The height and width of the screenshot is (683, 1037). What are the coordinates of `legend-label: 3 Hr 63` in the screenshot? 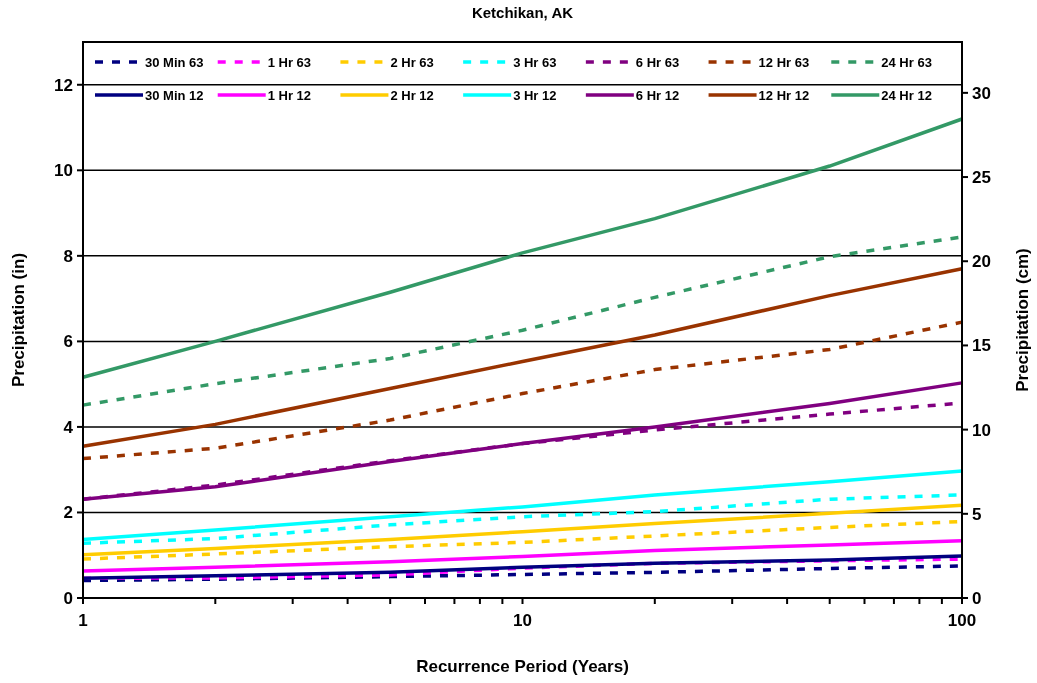 It's located at (535, 62).